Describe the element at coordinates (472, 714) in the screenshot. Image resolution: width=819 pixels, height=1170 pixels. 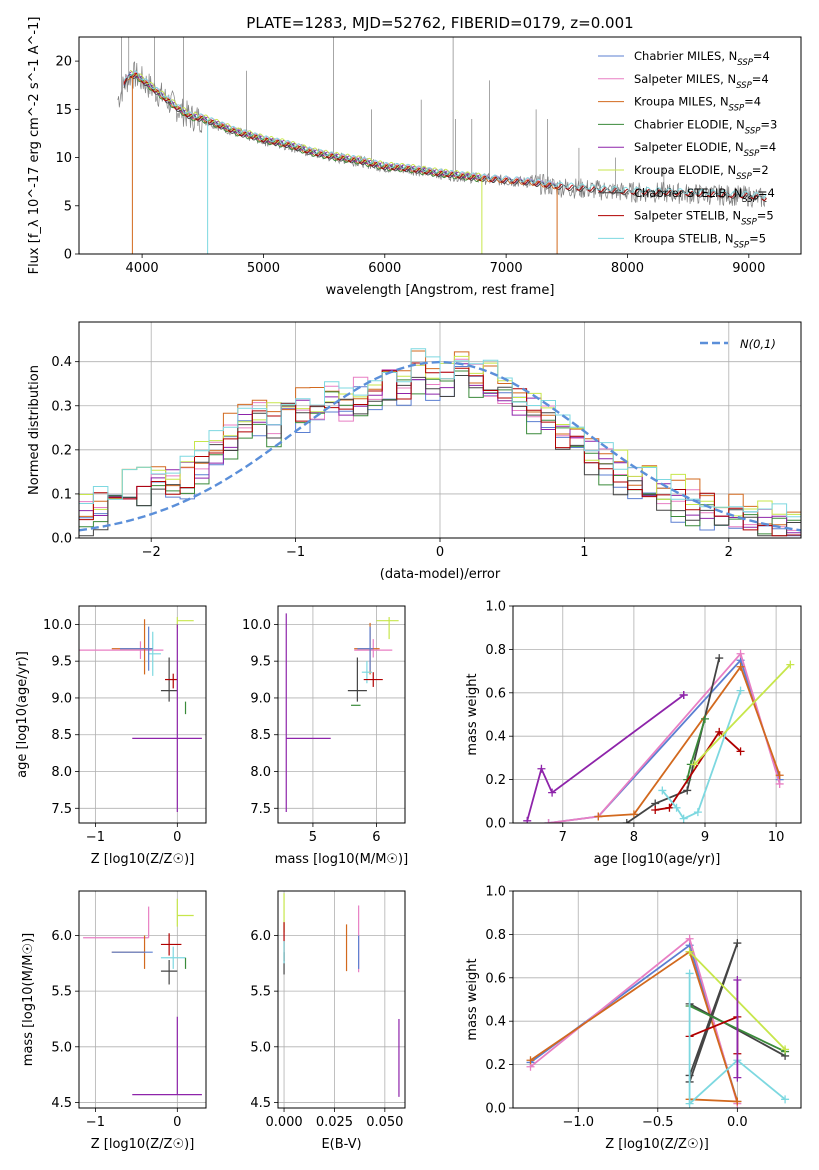
I see `y-axis-label: mass weight` at that location.